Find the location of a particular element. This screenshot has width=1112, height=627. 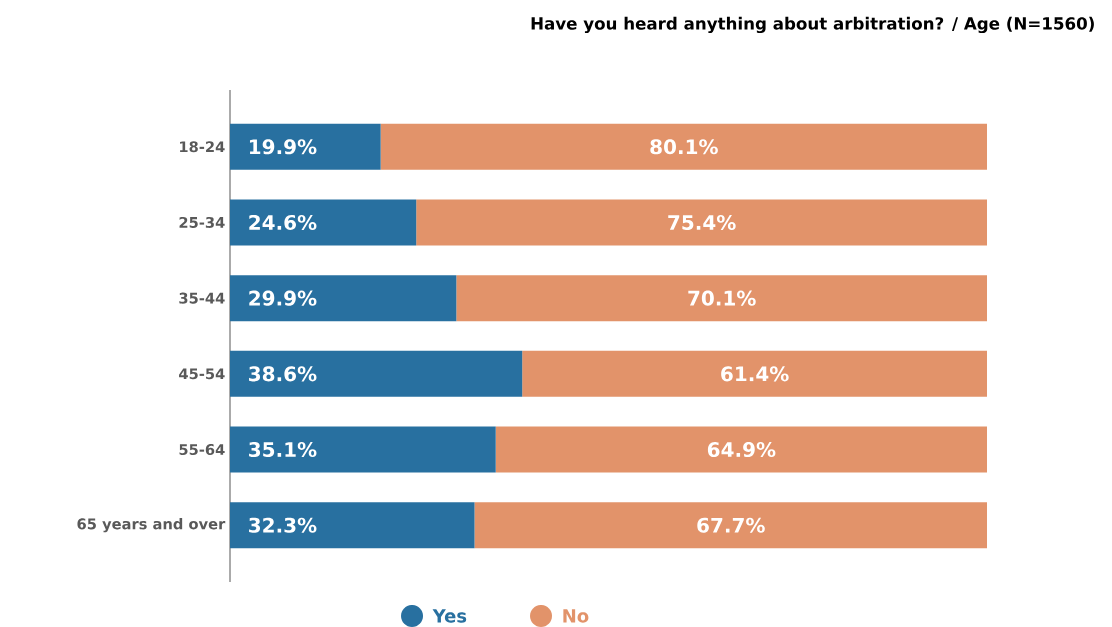

y-tick-label: 45-54 is located at coordinates (202, 374).